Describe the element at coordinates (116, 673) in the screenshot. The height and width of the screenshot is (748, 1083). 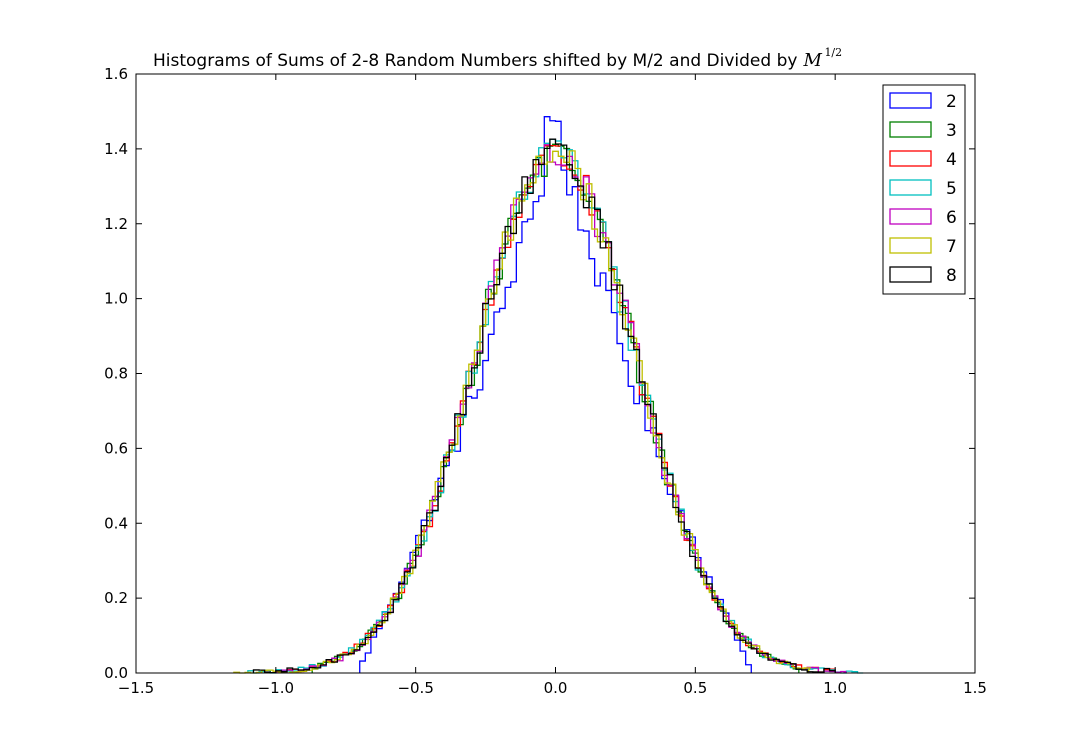
I see `y-tick-label: 0.0` at that location.